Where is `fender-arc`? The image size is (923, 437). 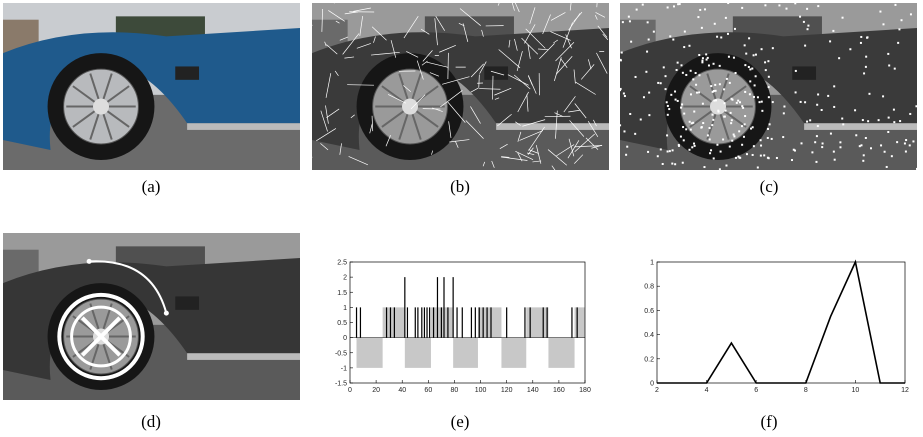
fender-arc is located at coordinates (128, 287).